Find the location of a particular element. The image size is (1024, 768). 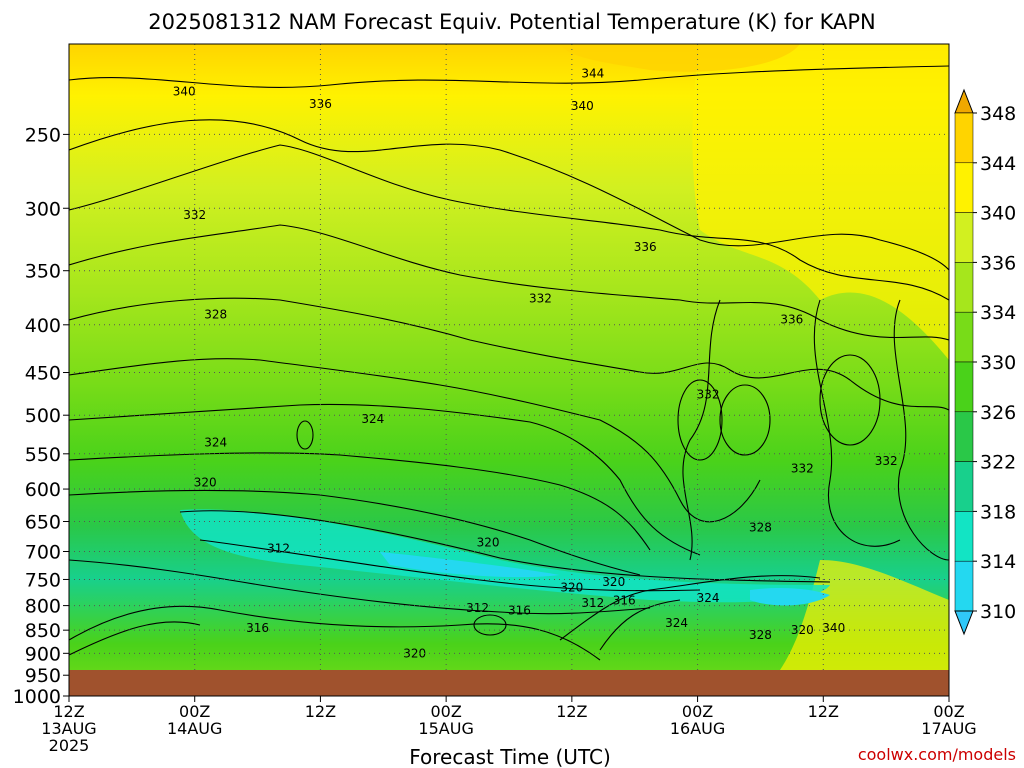

colorbar-extend-bottom is located at coordinates (964, 623).